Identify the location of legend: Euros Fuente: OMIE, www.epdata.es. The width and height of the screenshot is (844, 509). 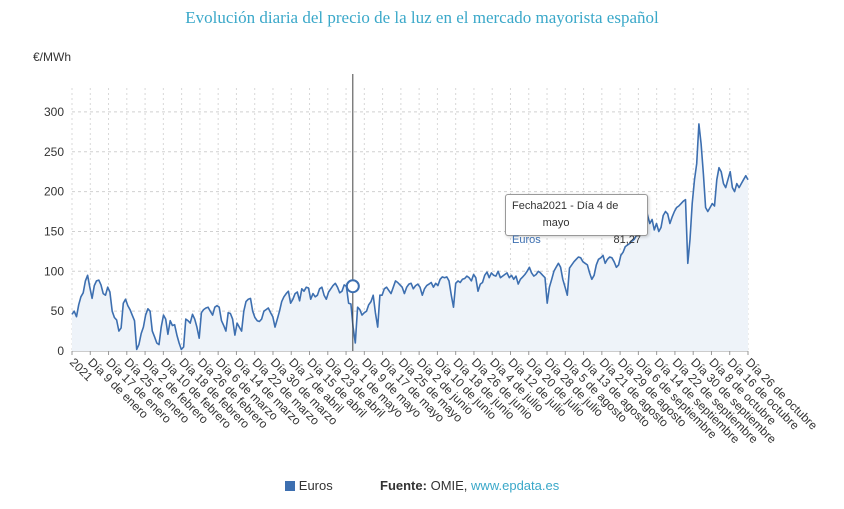
(422, 485).